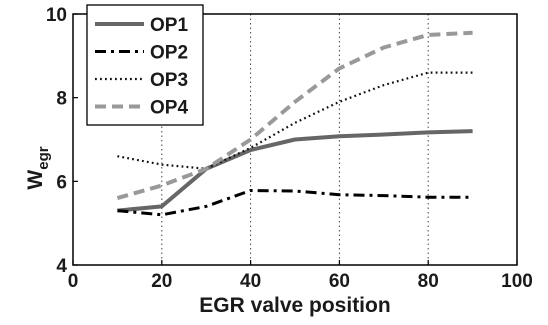 This screenshot has height=325, width=548. What do you see at coordinates (169, 80) in the screenshot?
I see `legend-label-op3: OP3` at bounding box center [169, 80].